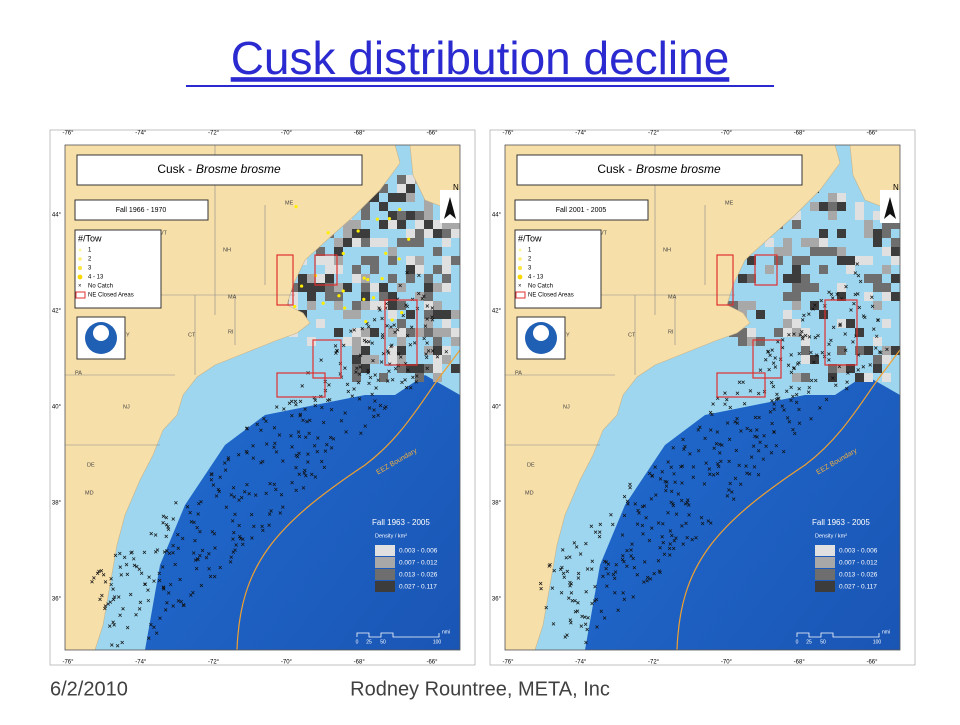 This screenshot has height=725, width=960. I want to click on north-arrow, so click(890, 208).